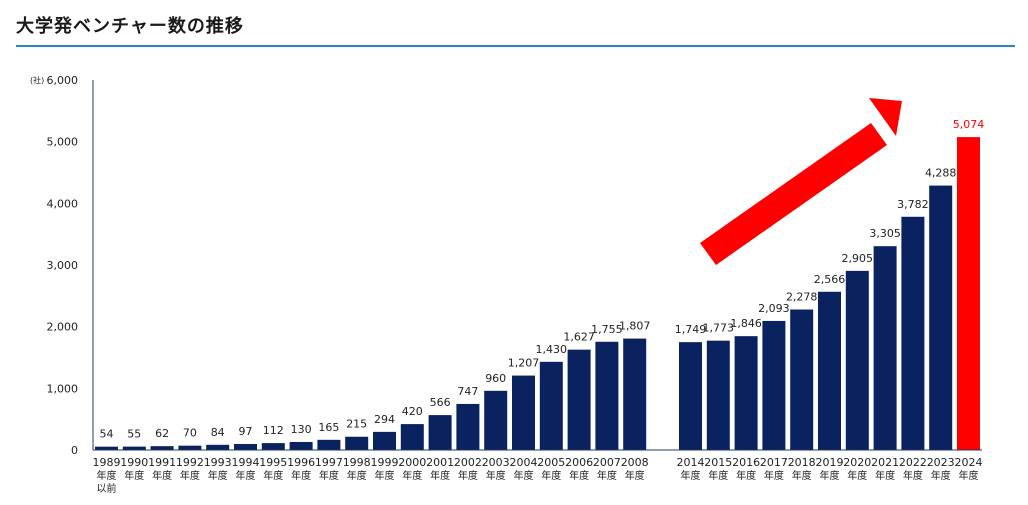 This screenshot has width=1028, height=505. What do you see at coordinates (793, 194) in the screenshot?
I see `trend-arrow-icon` at bounding box center [793, 194].